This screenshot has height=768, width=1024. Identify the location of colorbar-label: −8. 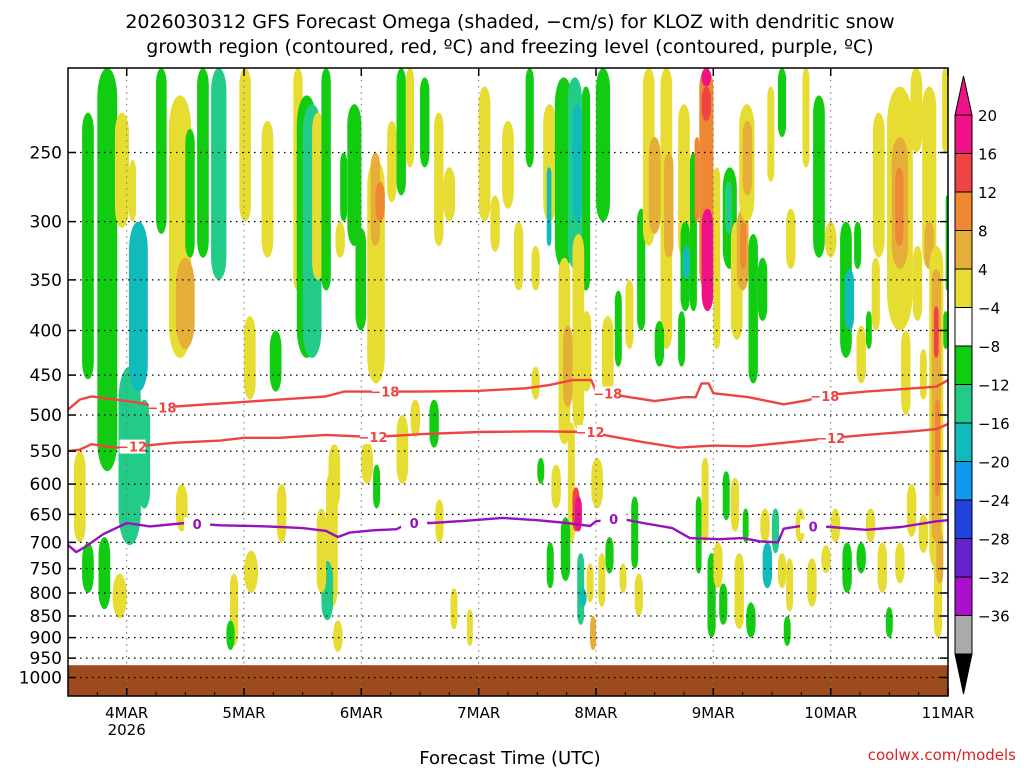
(989, 347).